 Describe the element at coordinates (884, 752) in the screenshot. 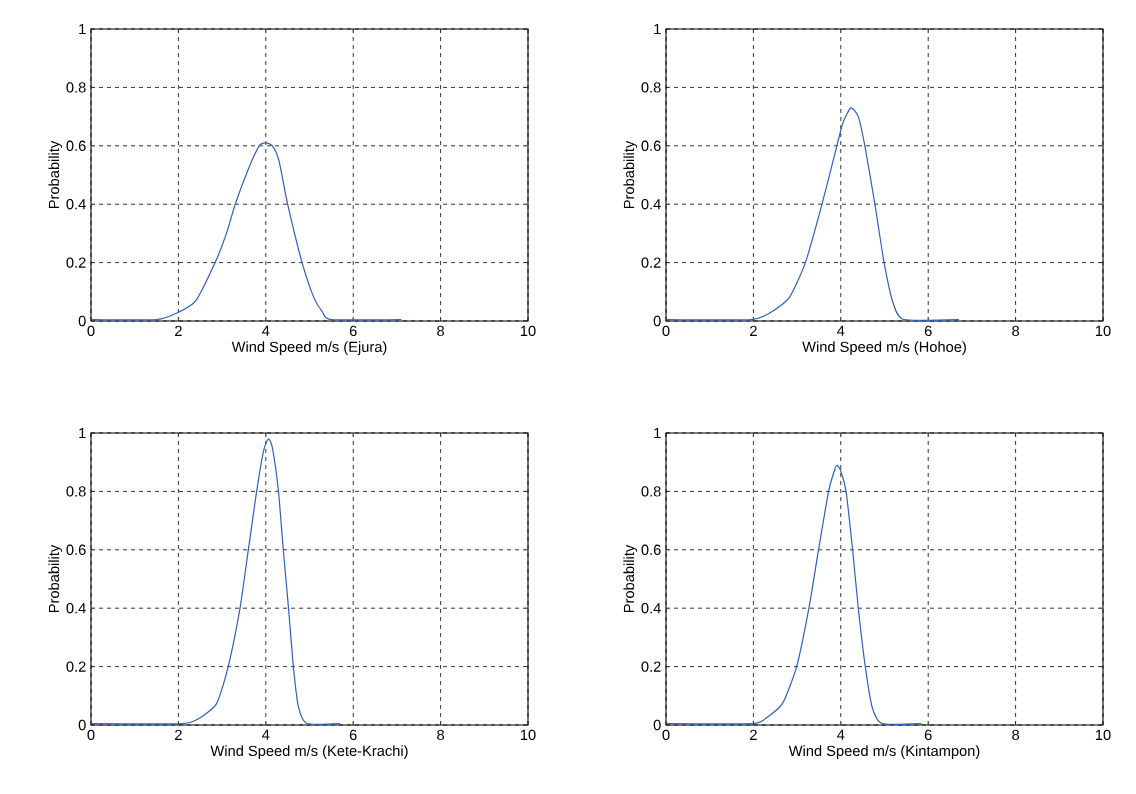

I see `x-axis-title: Wind Speed m/s (Kintampon)` at that location.